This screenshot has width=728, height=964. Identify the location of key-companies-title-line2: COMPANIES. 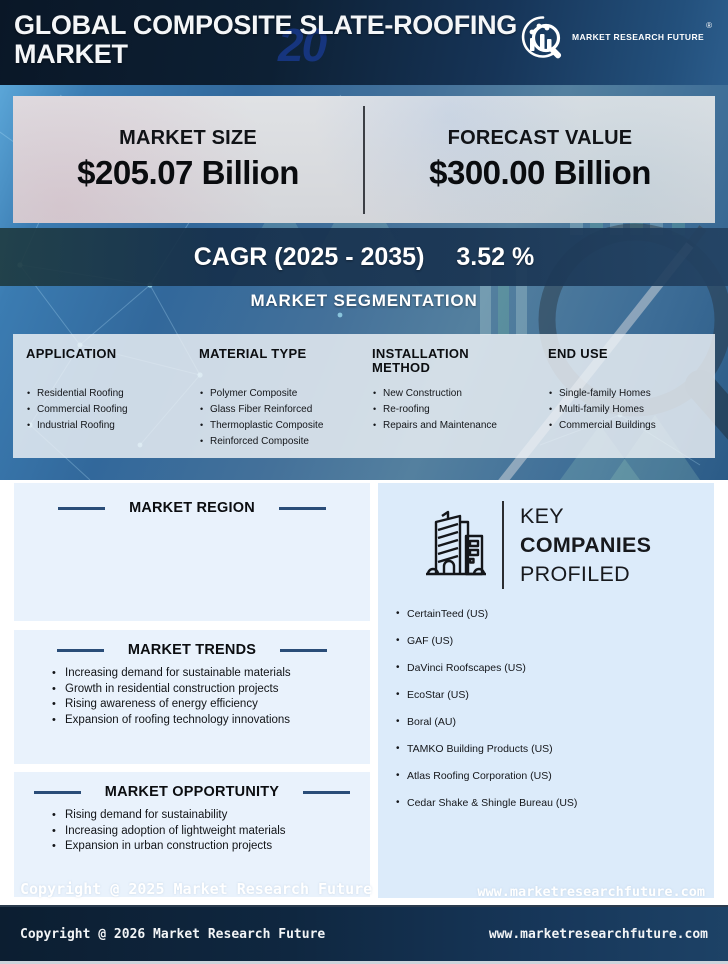
(586, 544).